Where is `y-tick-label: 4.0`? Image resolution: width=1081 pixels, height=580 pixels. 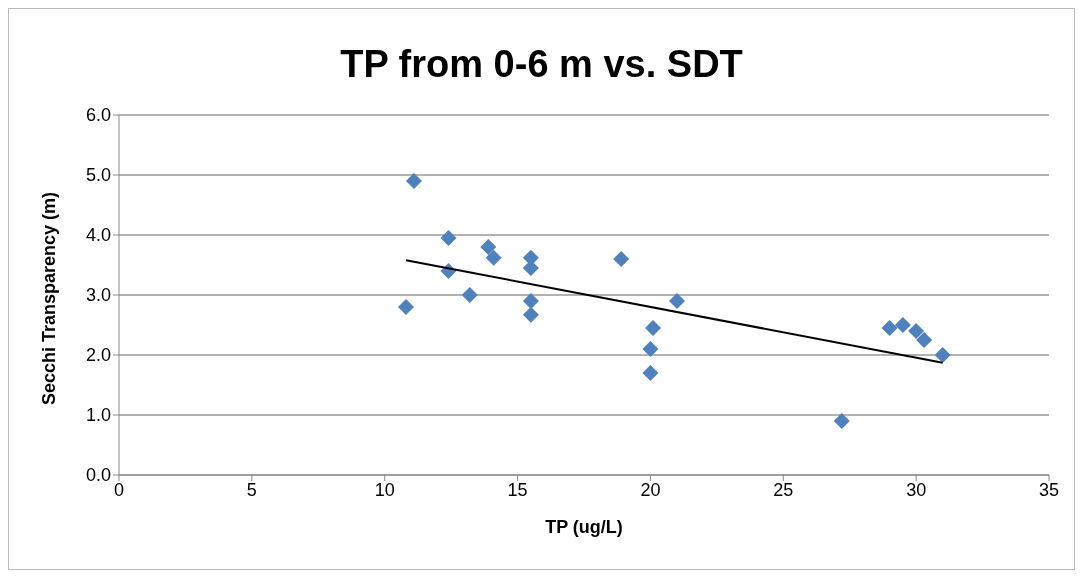 y-tick-label: 4.0 is located at coordinates (98, 235).